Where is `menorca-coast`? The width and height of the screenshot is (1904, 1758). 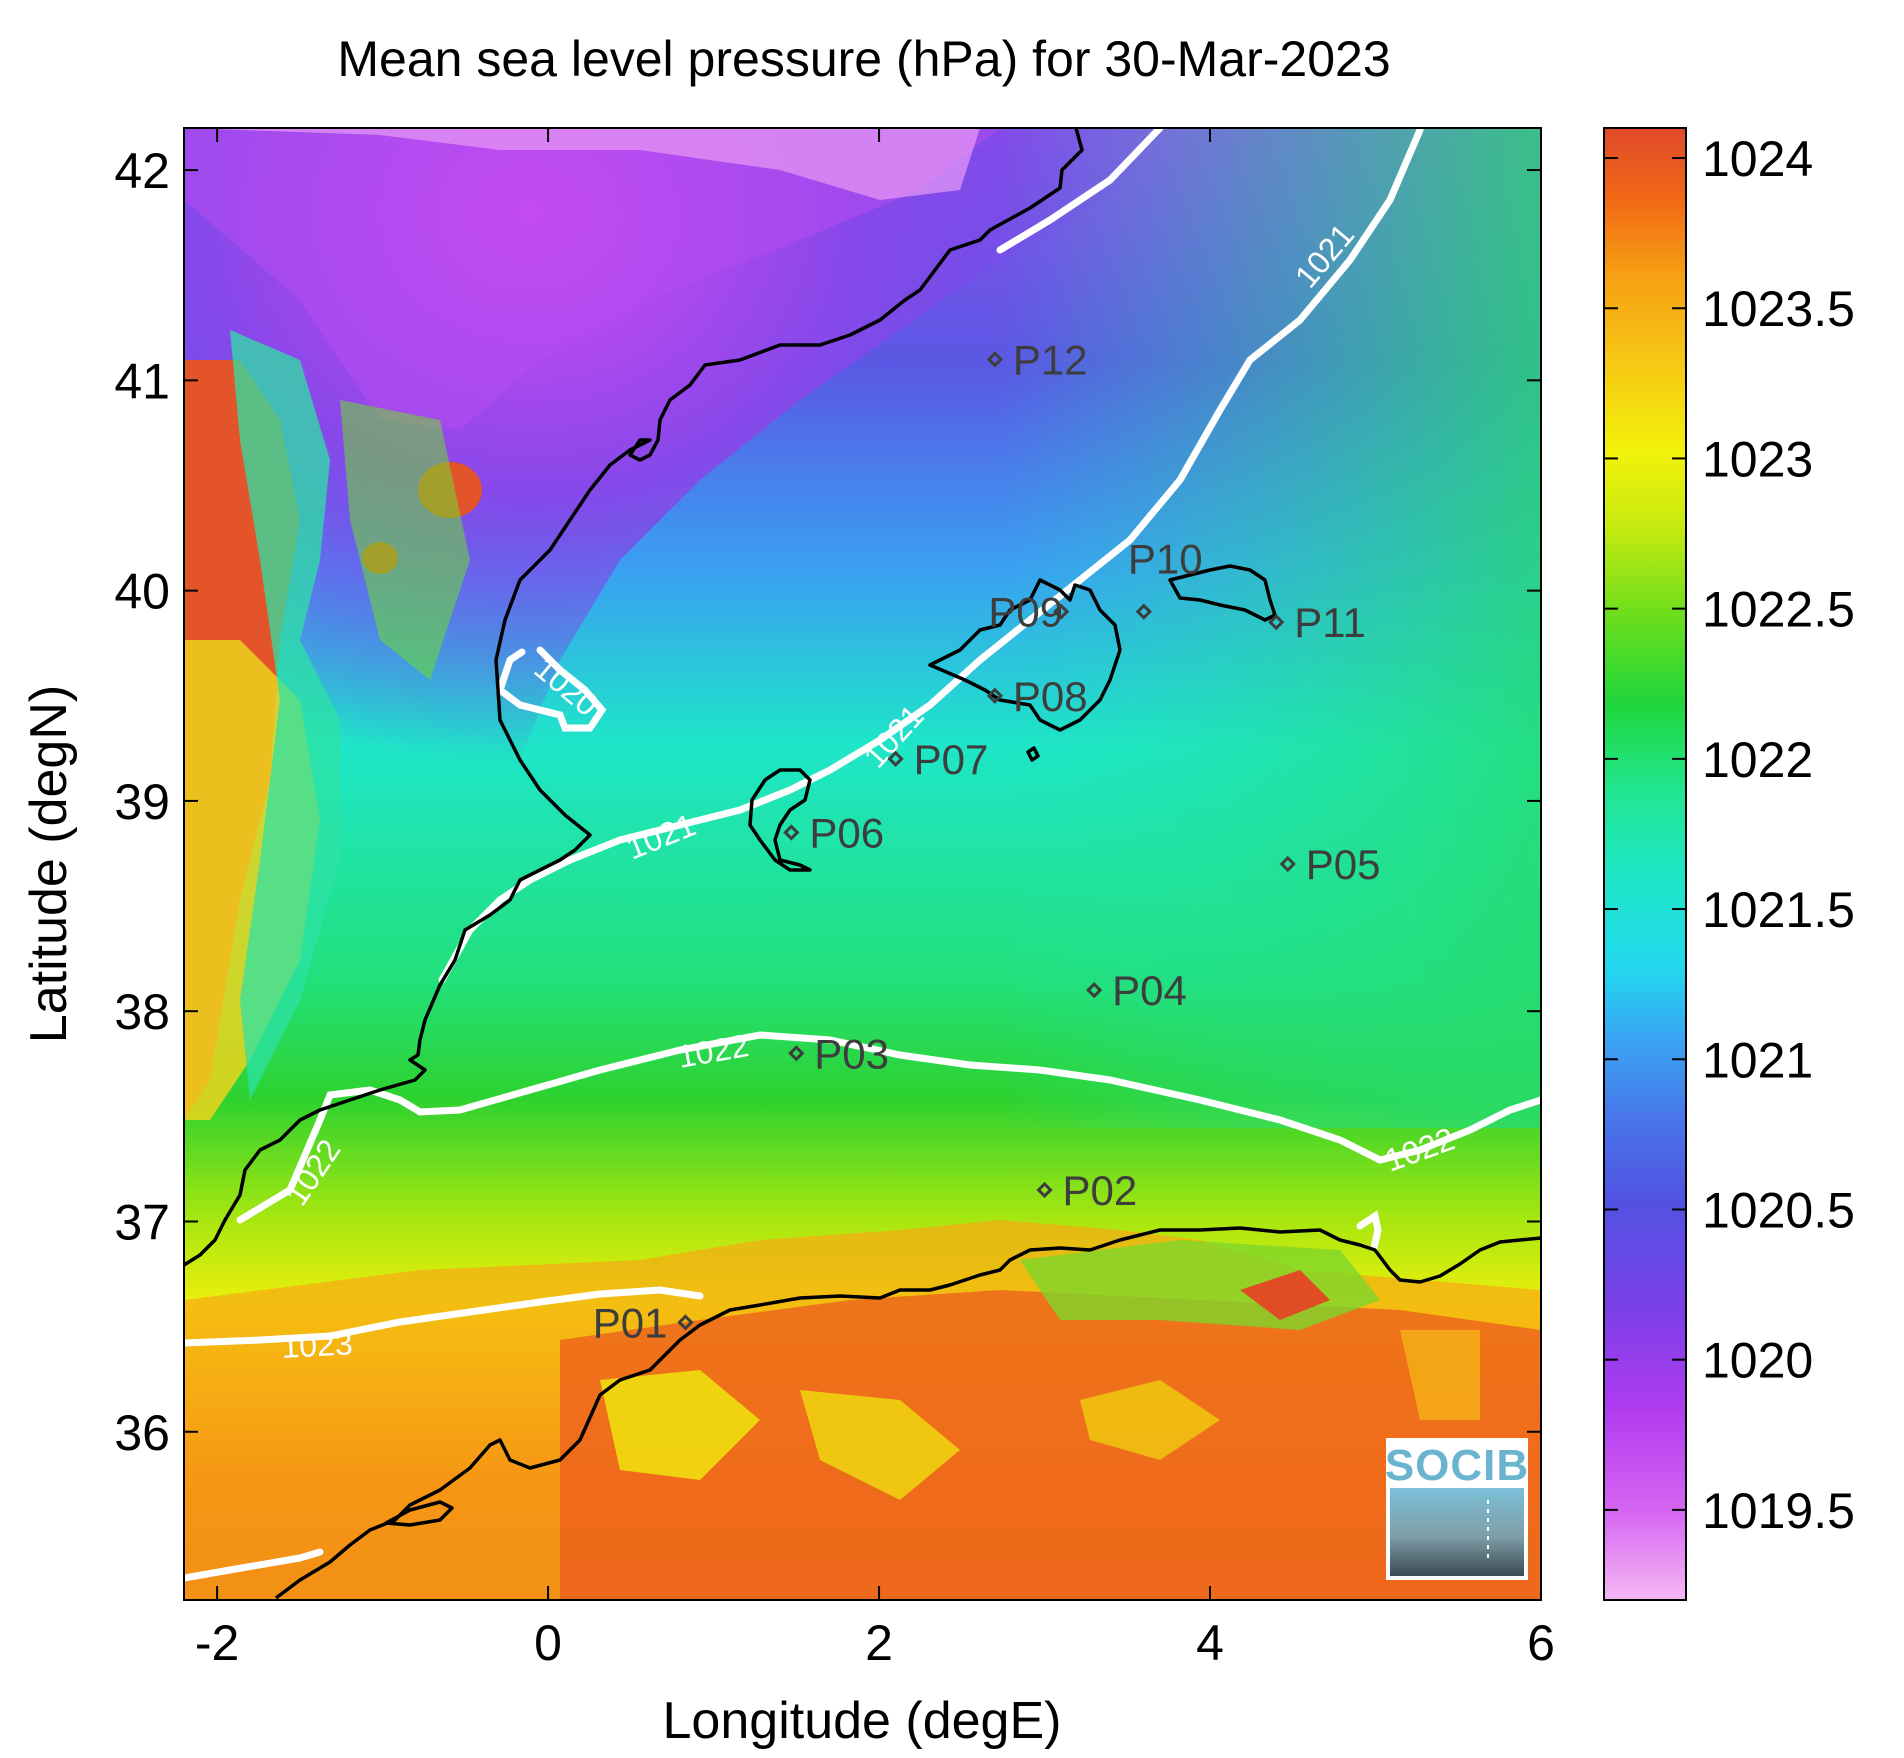 menorca-coast is located at coordinates (1222, 593).